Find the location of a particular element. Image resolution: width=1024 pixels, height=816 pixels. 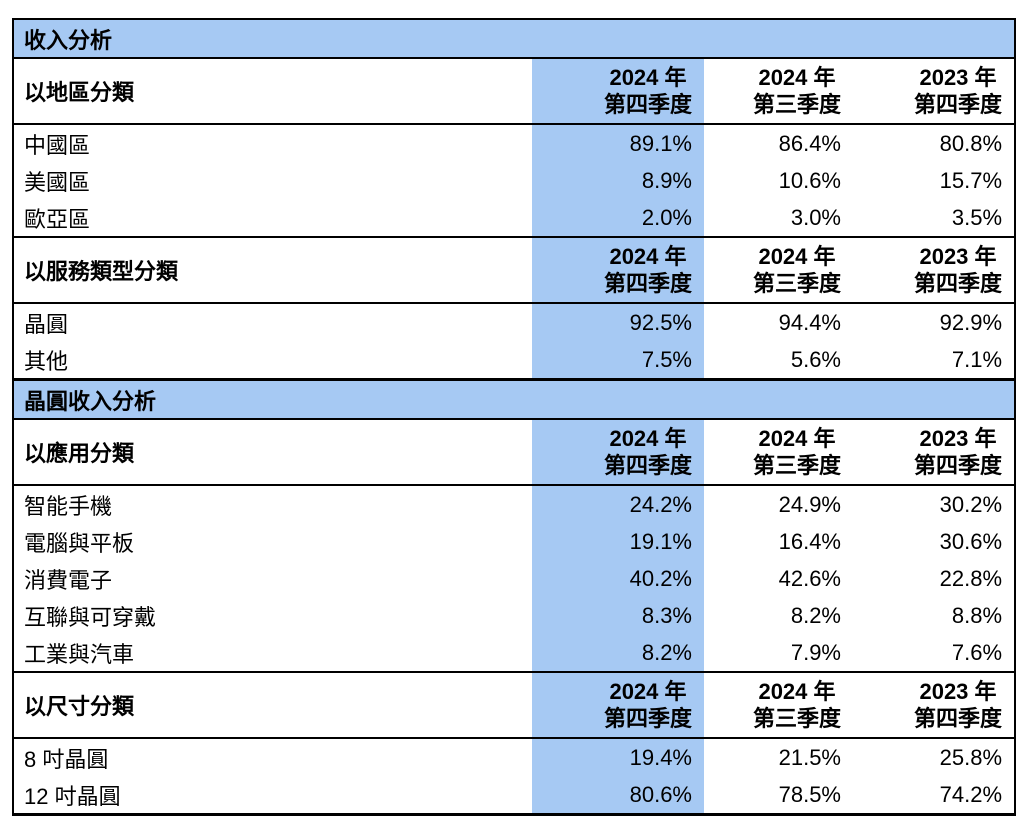

row-label: 中國區 is located at coordinates (57, 145).